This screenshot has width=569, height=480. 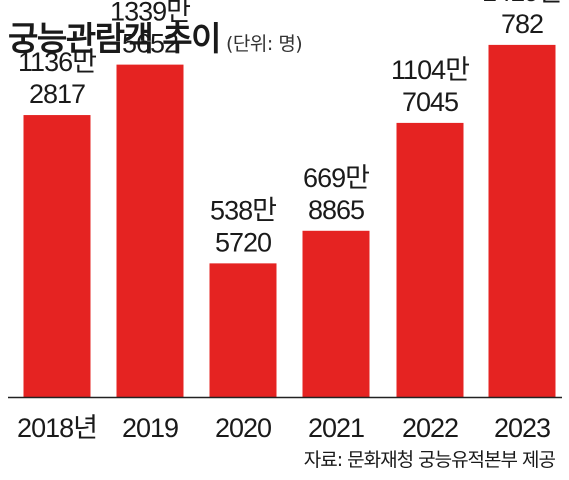 What do you see at coordinates (336, 210) in the screenshot?
I see `data-label-3-1: 8865` at bounding box center [336, 210].